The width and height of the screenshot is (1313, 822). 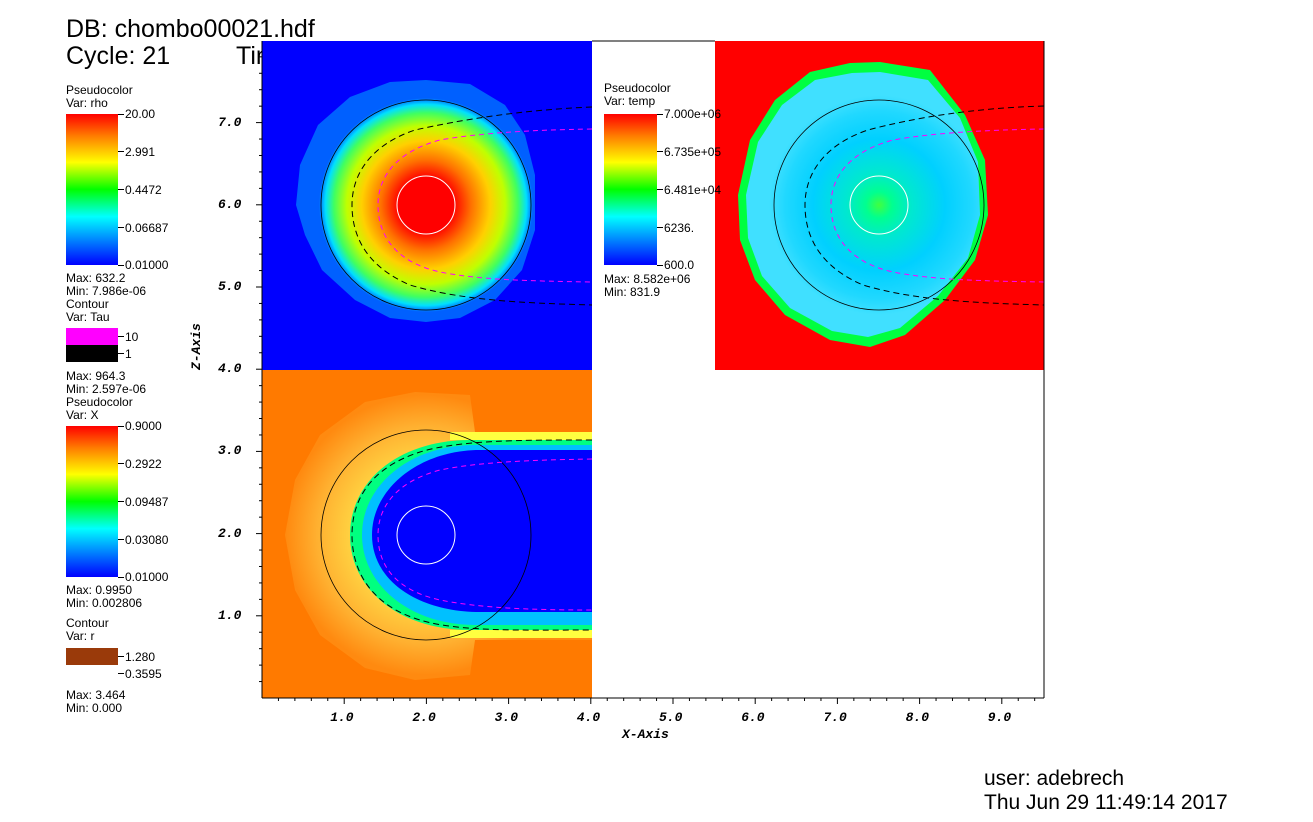 What do you see at coordinates (588, 717) in the screenshot?
I see `x-tick-label: 4.0` at bounding box center [588, 717].